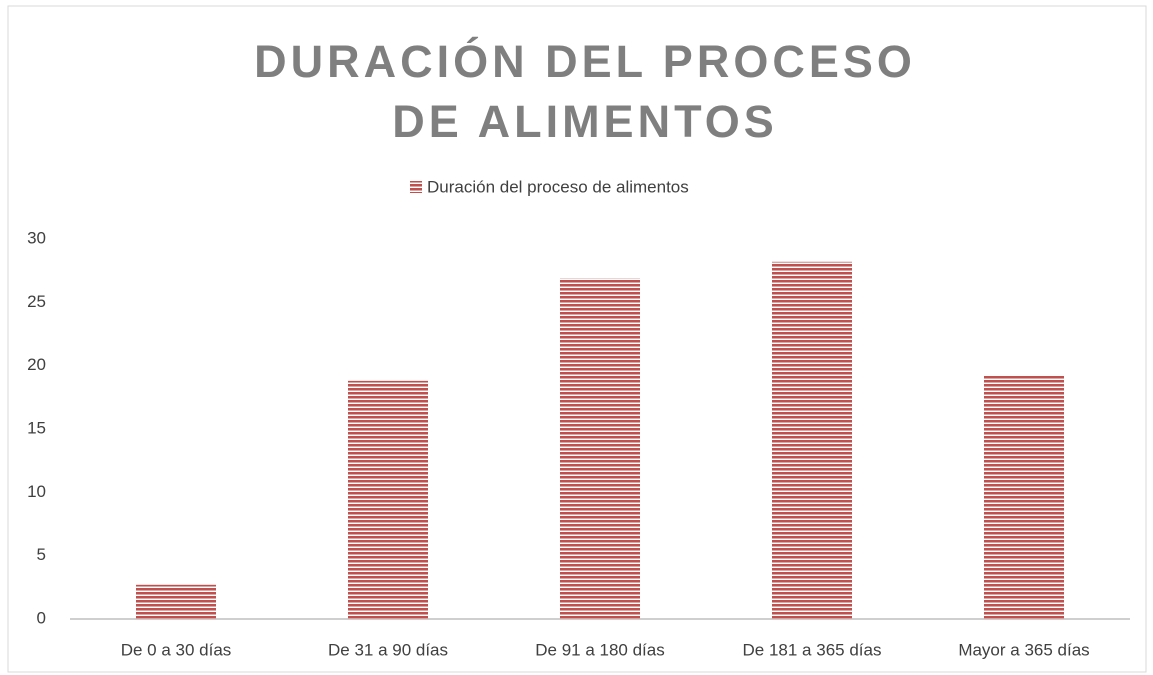  I want to click on legend-swatch, so click(416, 187).